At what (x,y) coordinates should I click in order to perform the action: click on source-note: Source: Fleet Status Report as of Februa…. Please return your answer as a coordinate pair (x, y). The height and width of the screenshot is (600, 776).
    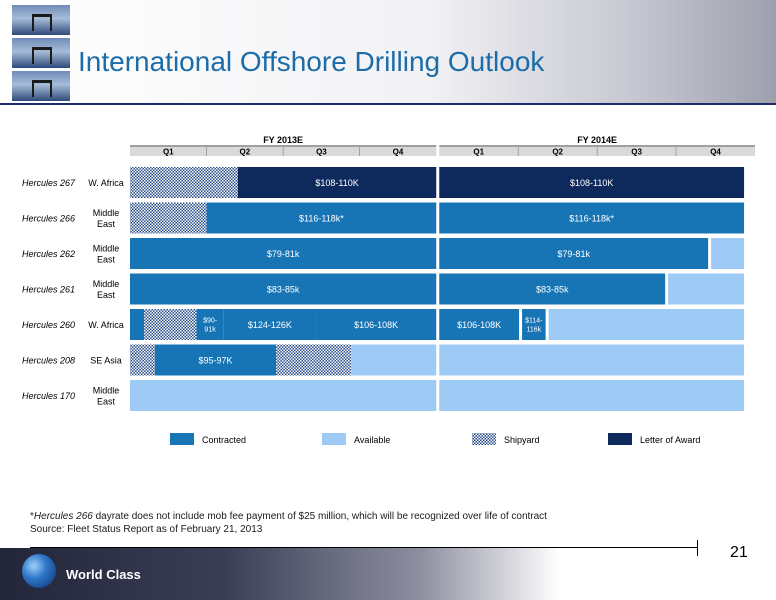
    Looking at the image, I should click on (146, 529).